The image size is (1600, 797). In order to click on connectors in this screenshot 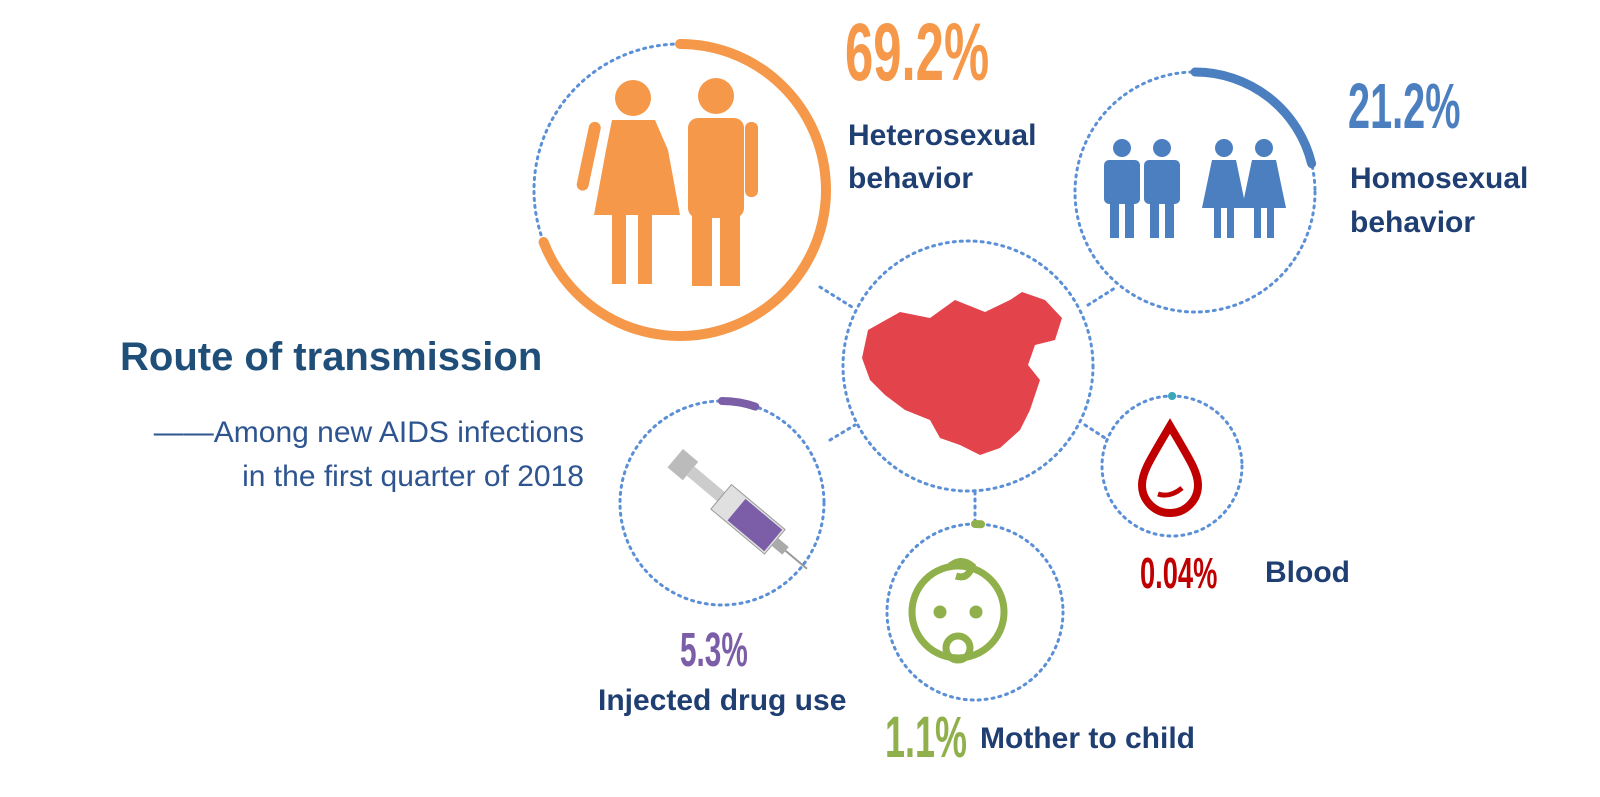, I will do `click(967, 404)`.